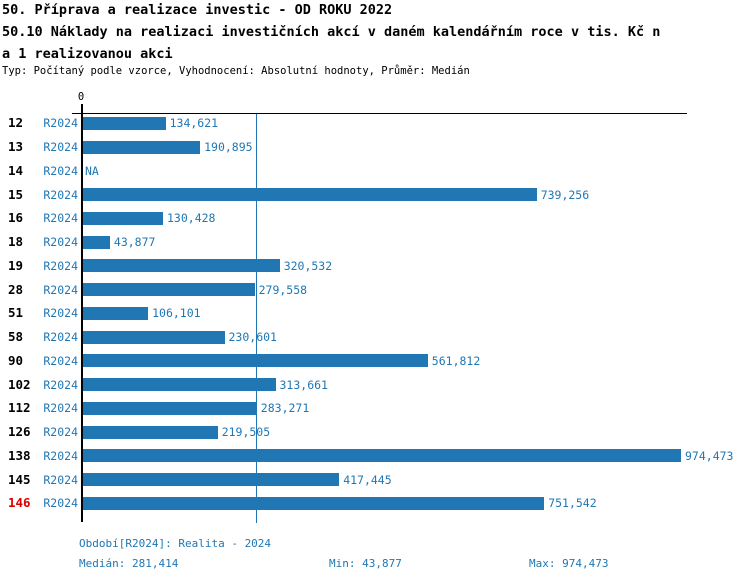  What do you see at coordinates (87, 54) in the screenshot?
I see `page-title-line3: a 1 realizovanou akci` at bounding box center [87, 54].